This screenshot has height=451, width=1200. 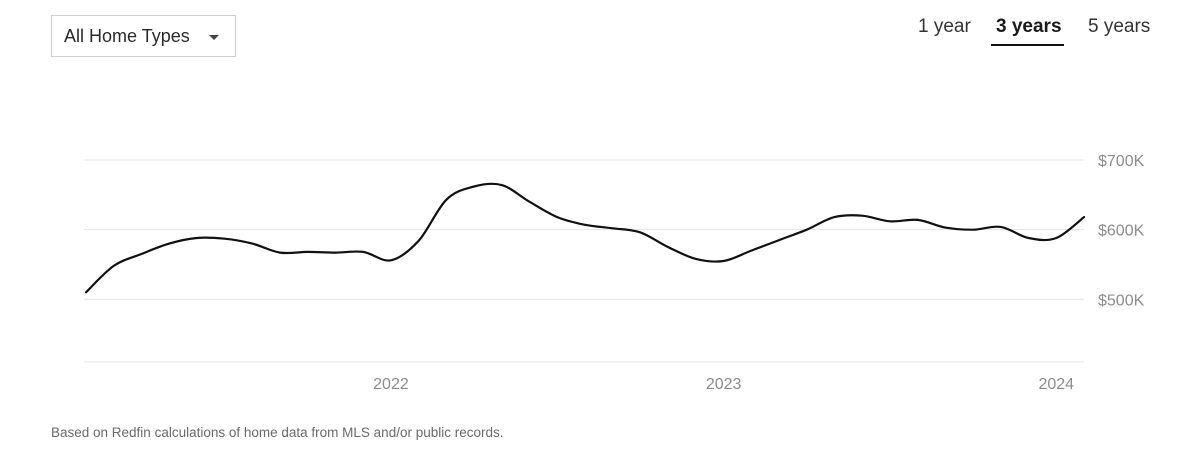 I want to click on y-tick-label: $700K, so click(x=1121, y=161).